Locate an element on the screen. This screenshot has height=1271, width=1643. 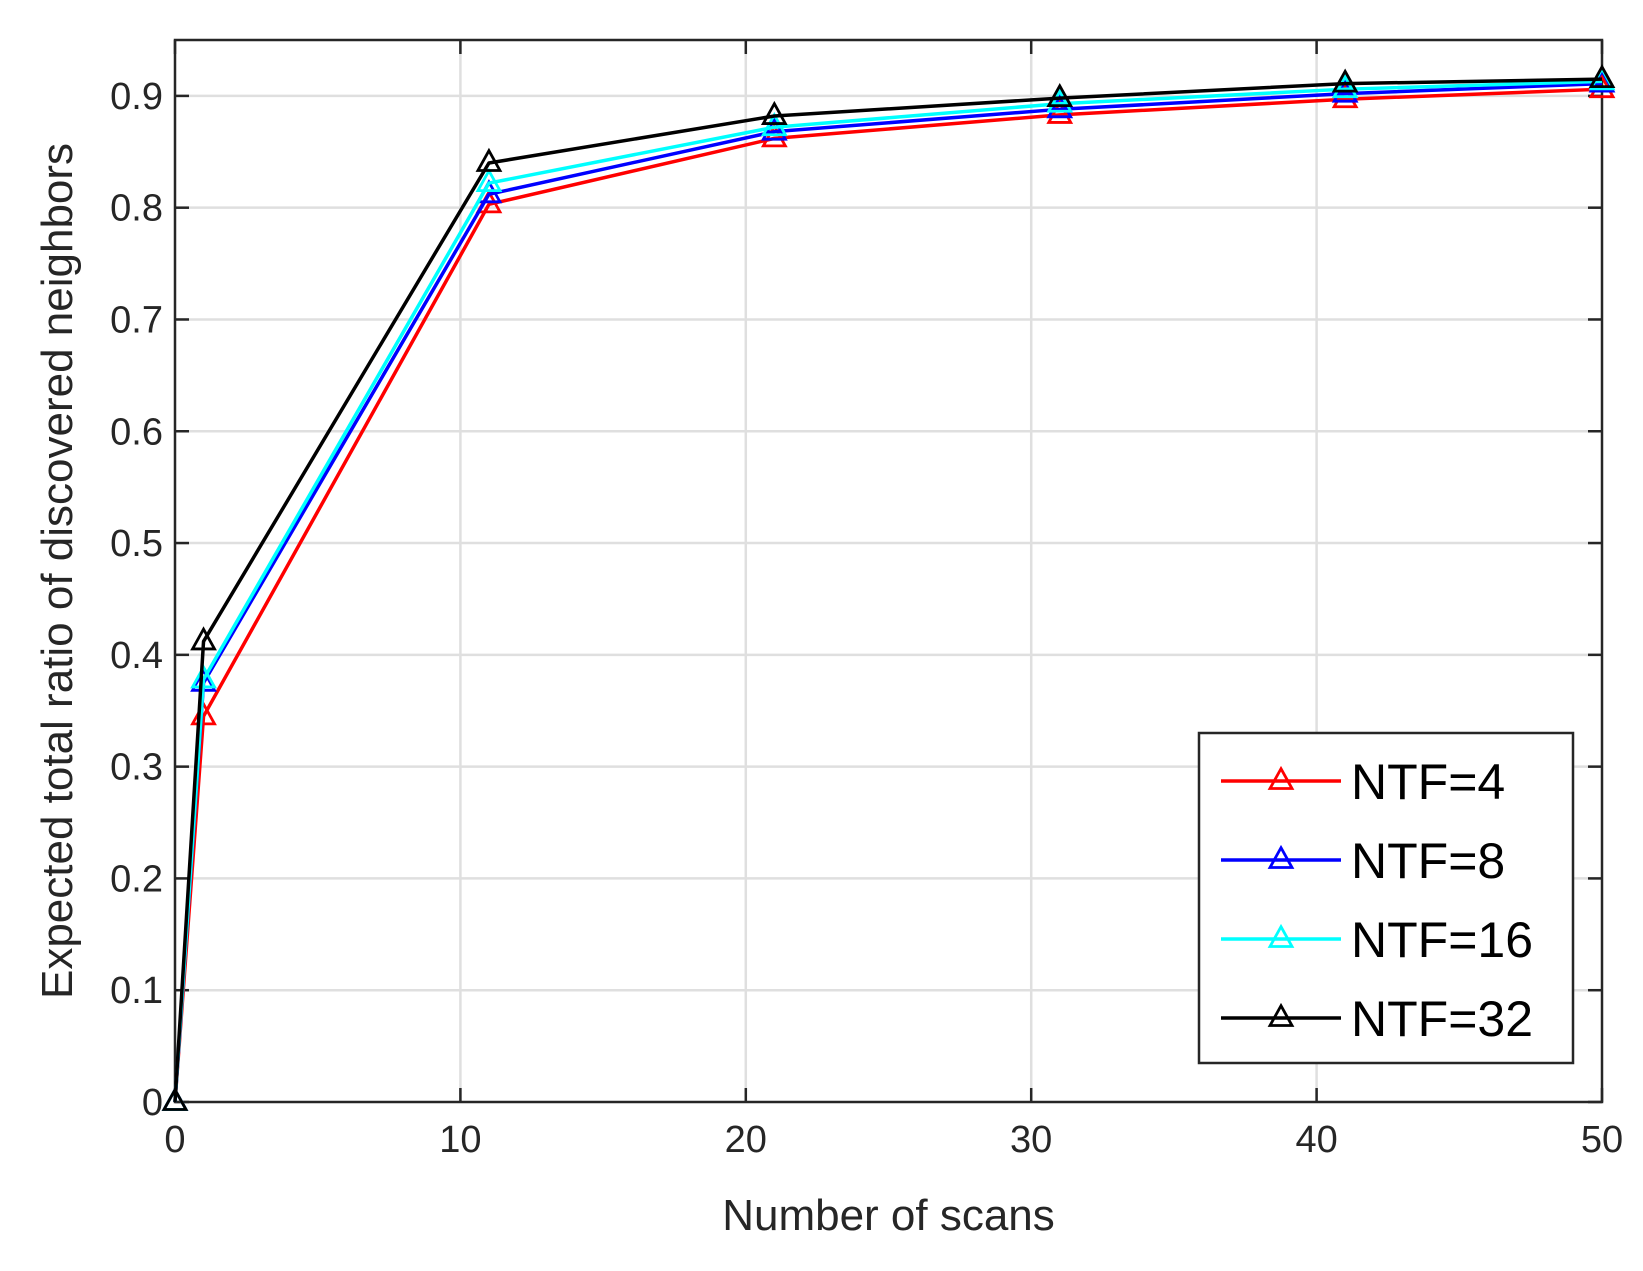
x-tick-label: 10 is located at coordinates (460, 1140).